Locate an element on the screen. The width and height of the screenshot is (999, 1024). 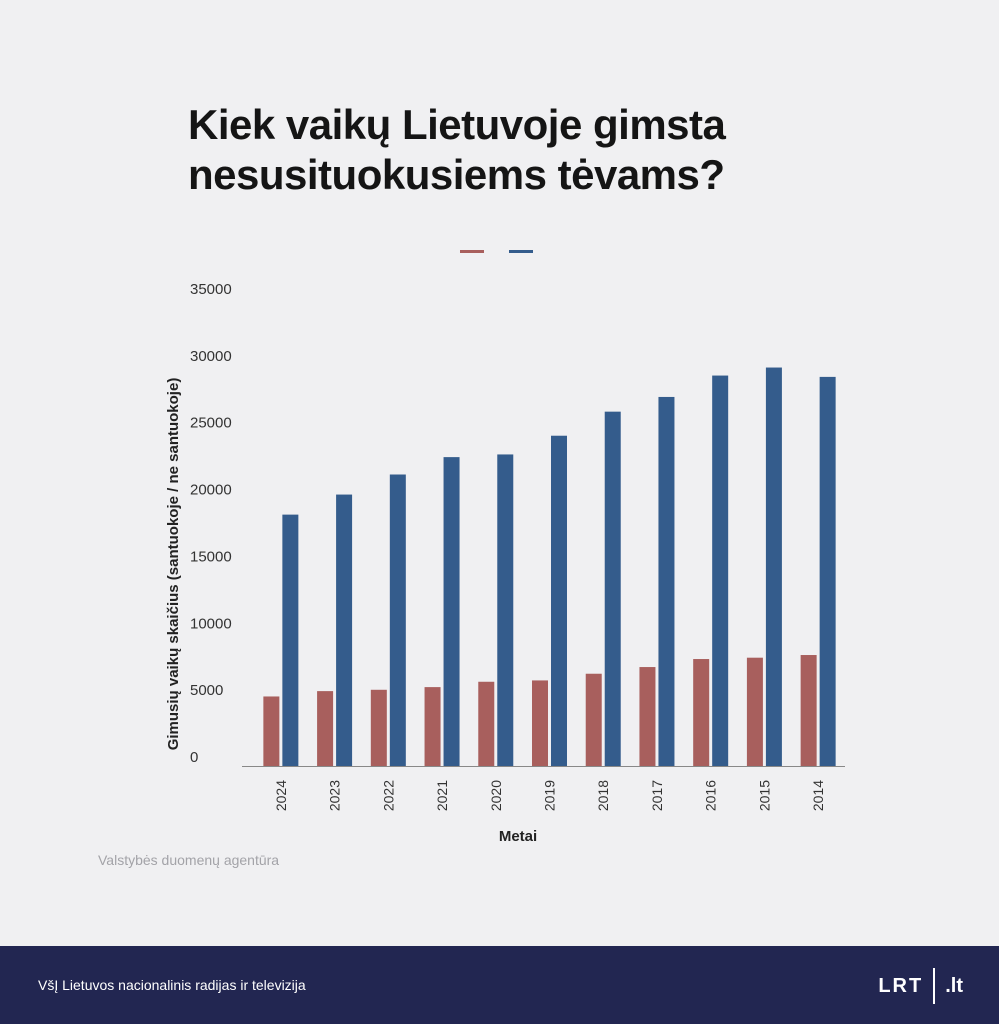
x-tick-label: 2020 is located at coordinates (496, 795).